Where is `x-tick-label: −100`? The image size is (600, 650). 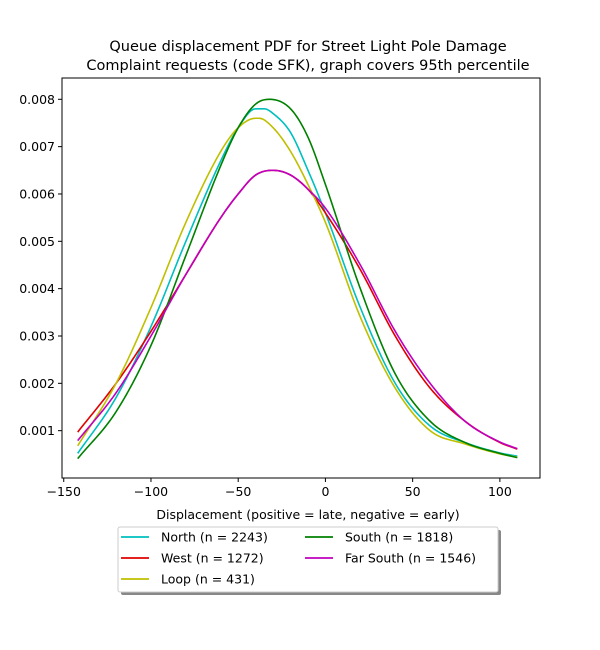 x-tick-label: −100 is located at coordinates (151, 491).